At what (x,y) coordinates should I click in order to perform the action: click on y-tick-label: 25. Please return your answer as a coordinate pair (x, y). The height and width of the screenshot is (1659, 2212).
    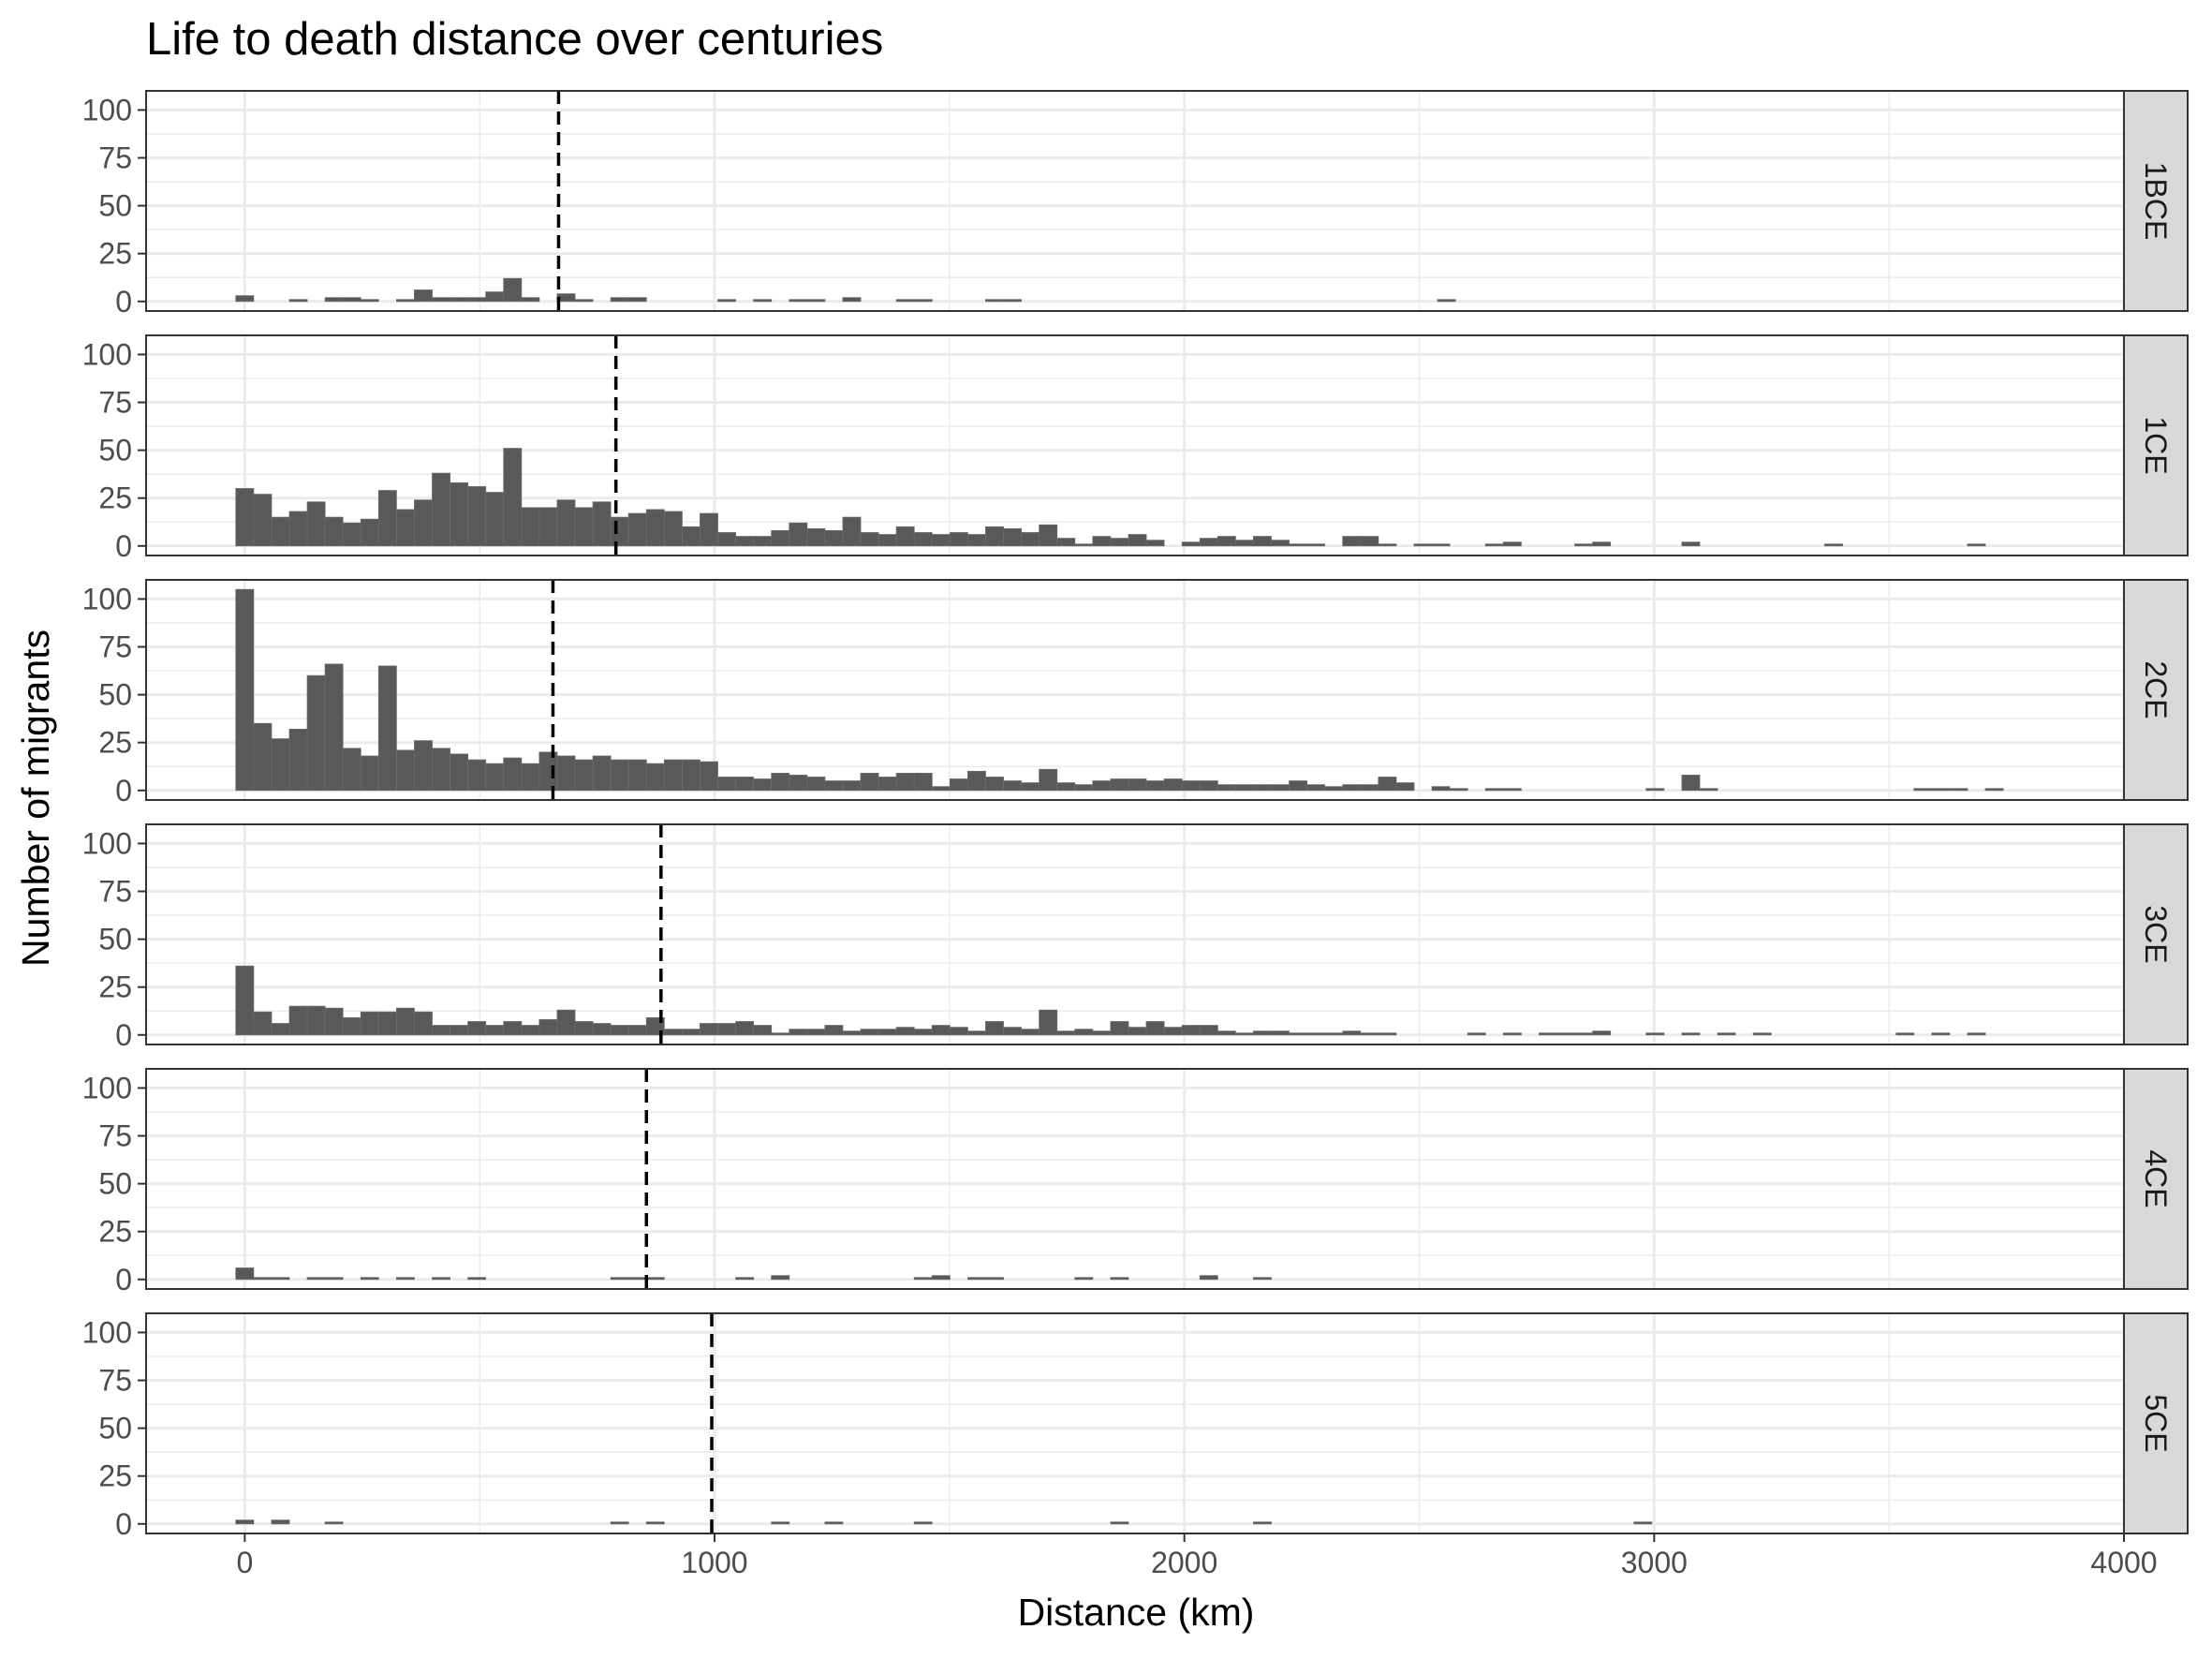
    Looking at the image, I should click on (115, 1476).